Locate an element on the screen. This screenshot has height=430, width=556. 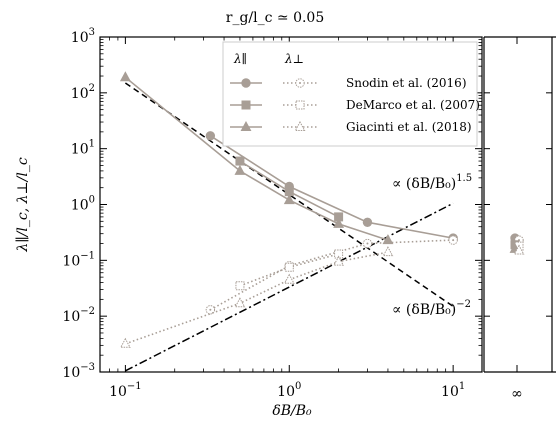
series-circle-perp-line is located at coordinates (332, 275).